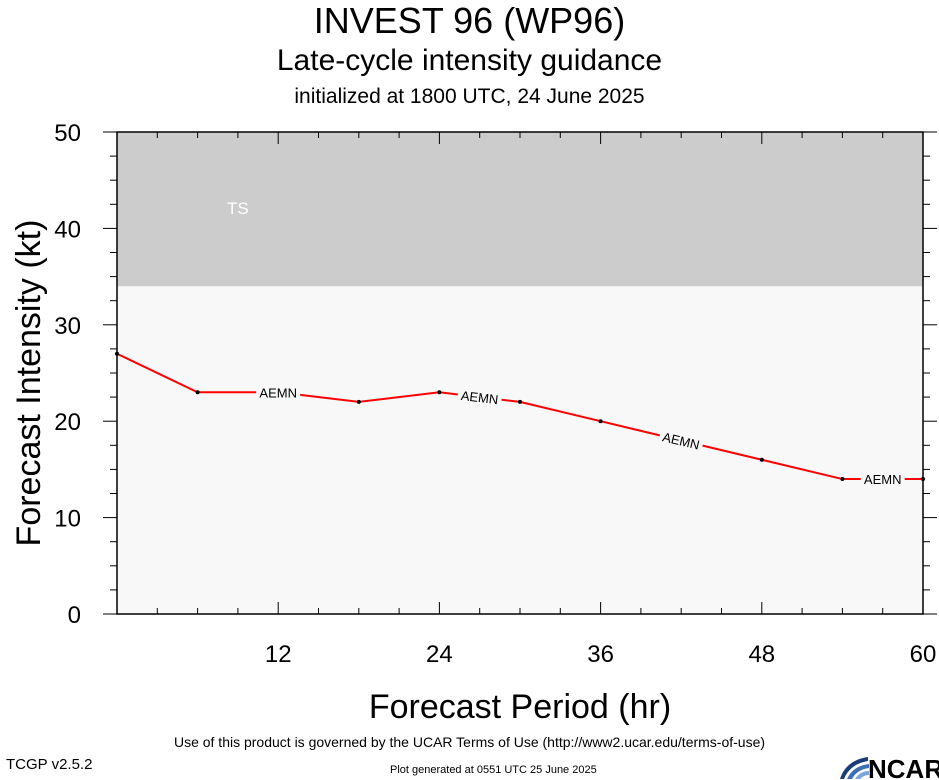  I want to click on initialization-time: initialized at 1800 UTC, 24 June 2025, so click(469, 96).